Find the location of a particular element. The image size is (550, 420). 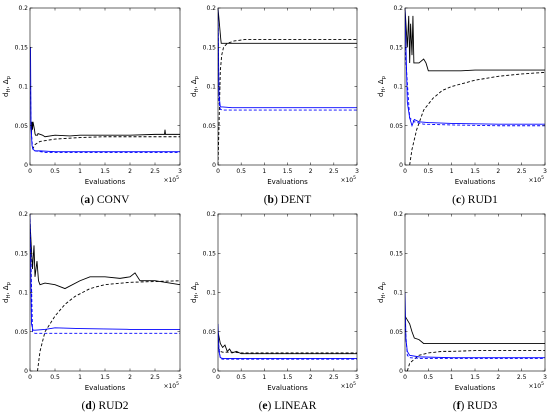

panel-caption: (d) RUD2 is located at coordinates (105, 406).